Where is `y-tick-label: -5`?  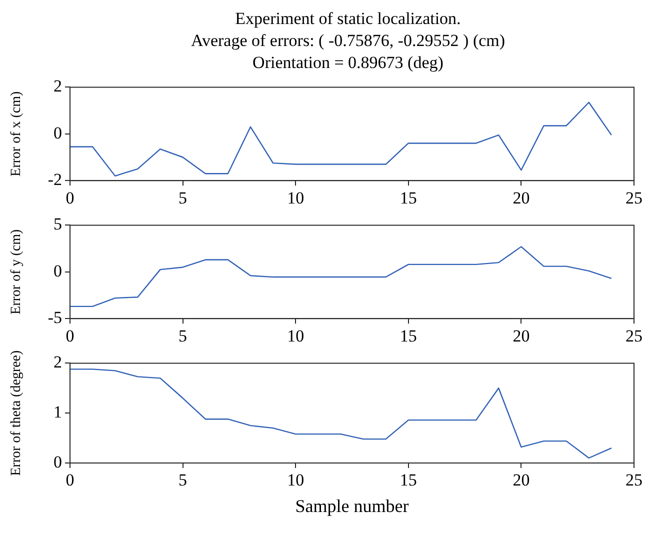 y-tick-label: -5 is located at coordinates (55, 318).